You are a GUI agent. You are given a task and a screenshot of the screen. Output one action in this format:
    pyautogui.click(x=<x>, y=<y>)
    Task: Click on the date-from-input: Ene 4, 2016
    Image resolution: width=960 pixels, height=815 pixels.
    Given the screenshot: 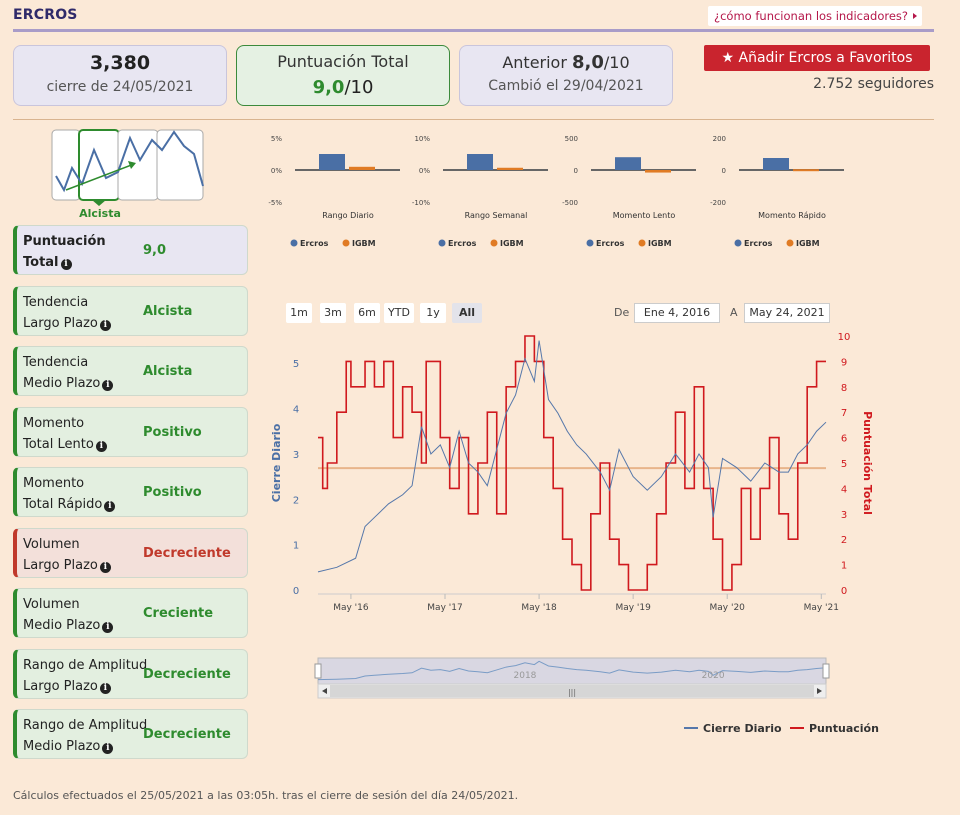 What is the action you would take?
    pyautogui.click(x=677, y=313)
    